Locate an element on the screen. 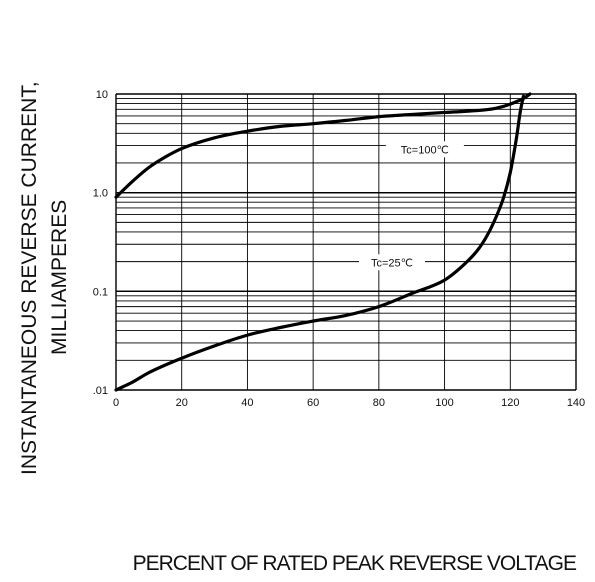 Image resolution: width=595 pixels, height=582 pixels. x-tick-label: 100 is located at coordinates (444, 403).